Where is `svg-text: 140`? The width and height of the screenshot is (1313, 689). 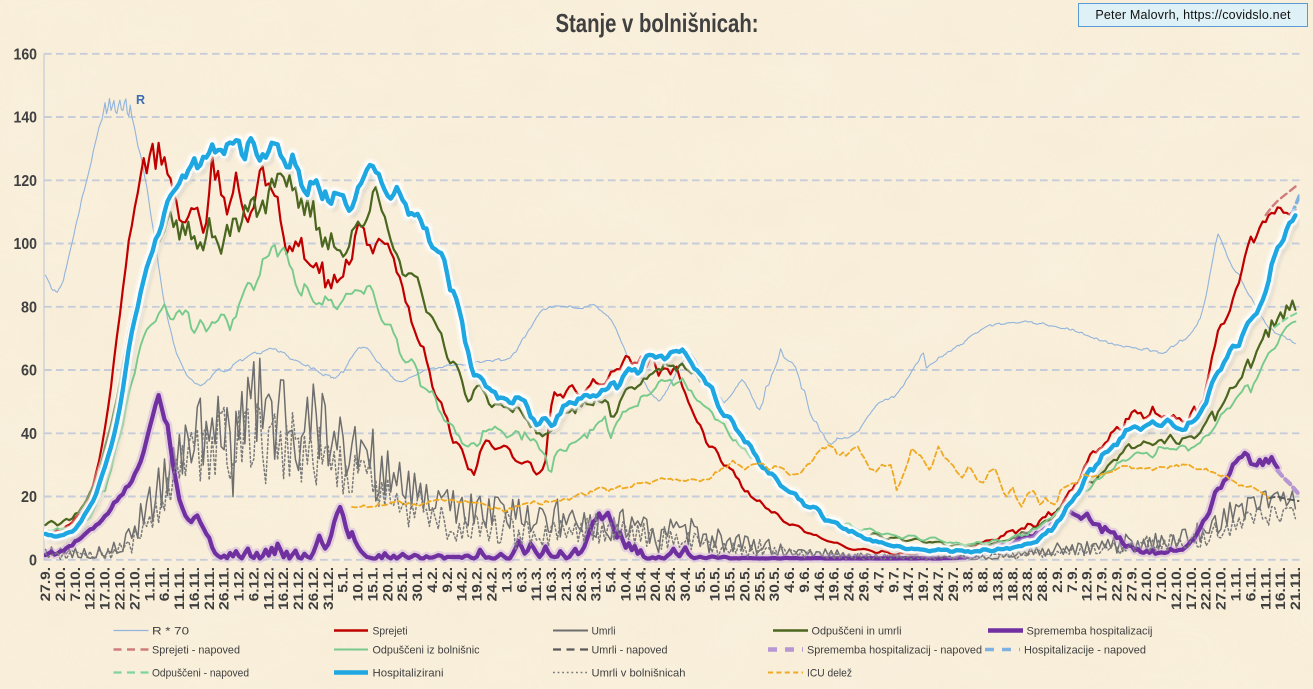 svg-text: 140 is located at coordinates (26, 118).